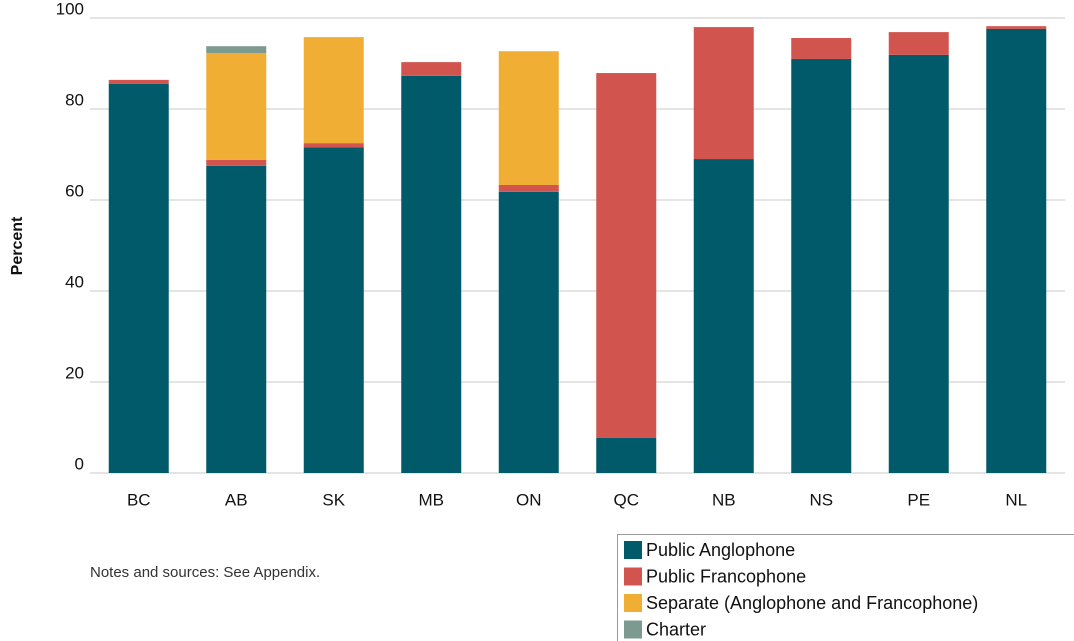 This screenshot has height=641, width=1074. I want to click on x-tick-label: AB, so click(236, 499).